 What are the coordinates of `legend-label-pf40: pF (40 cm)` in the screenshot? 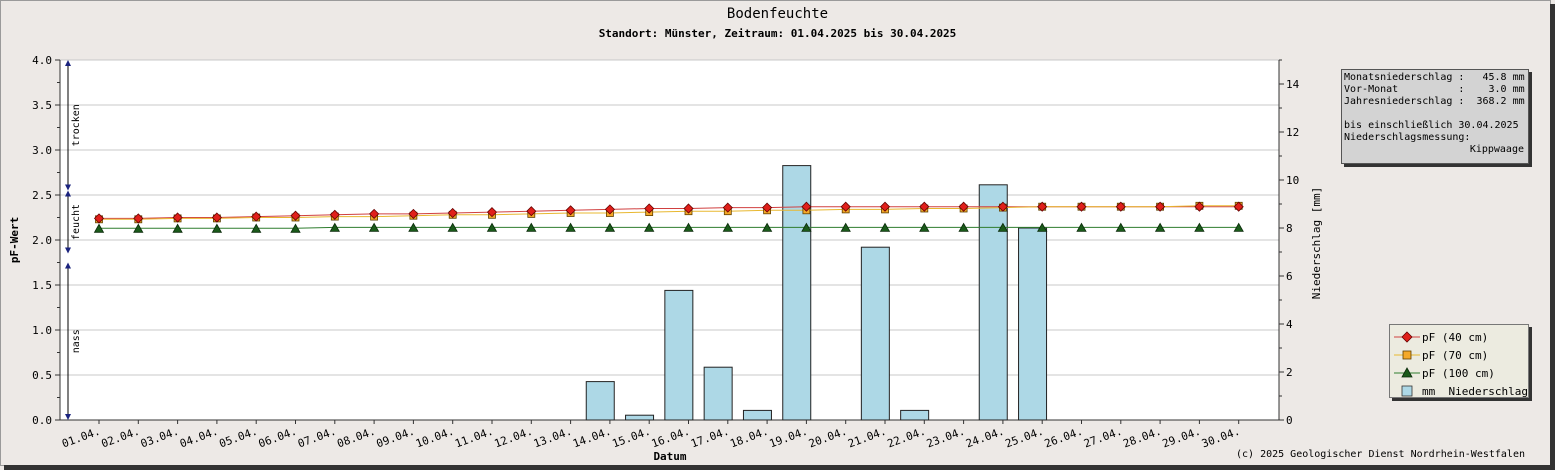 It's located at (1455, 337).